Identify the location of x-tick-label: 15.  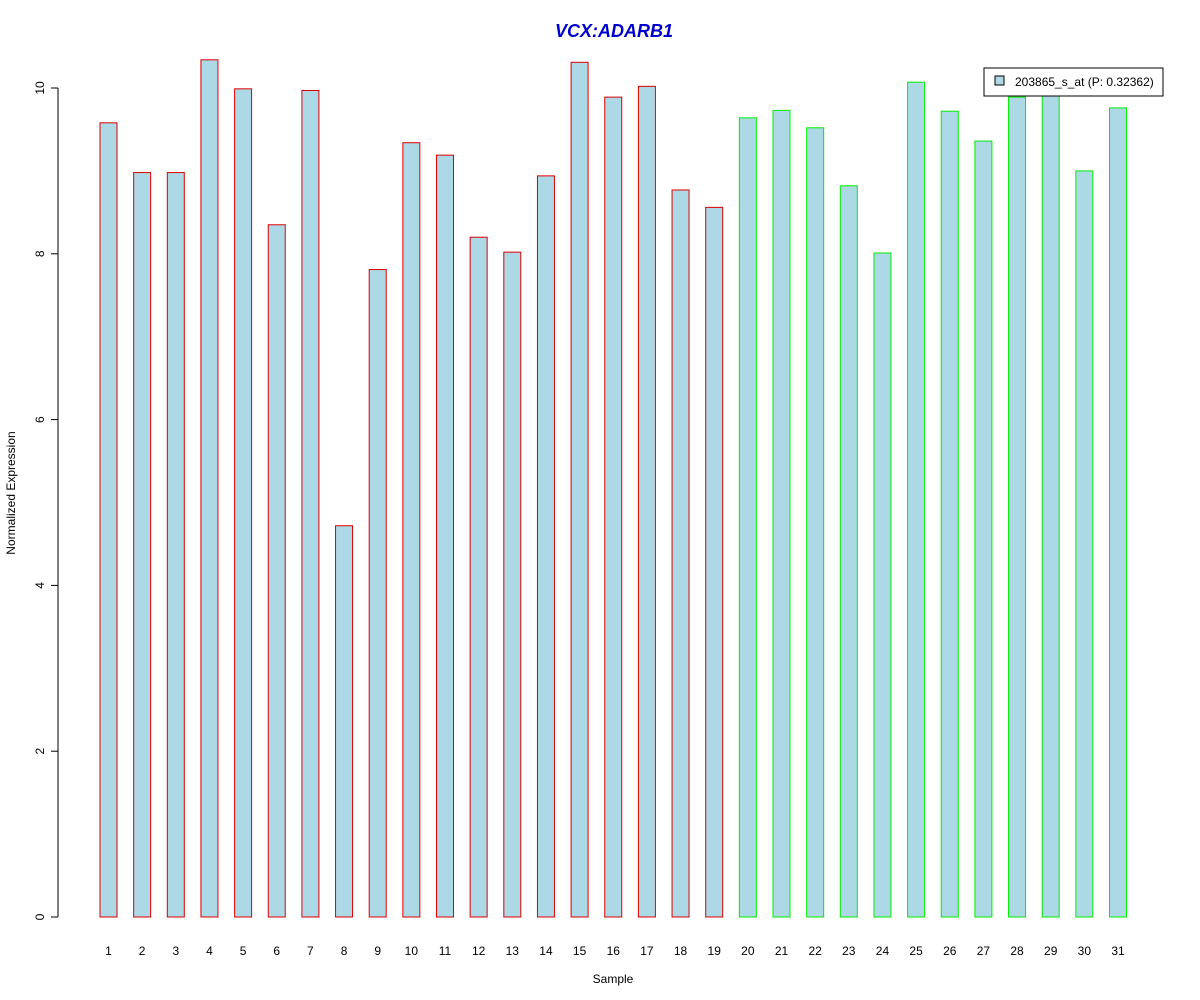
(580, 951).